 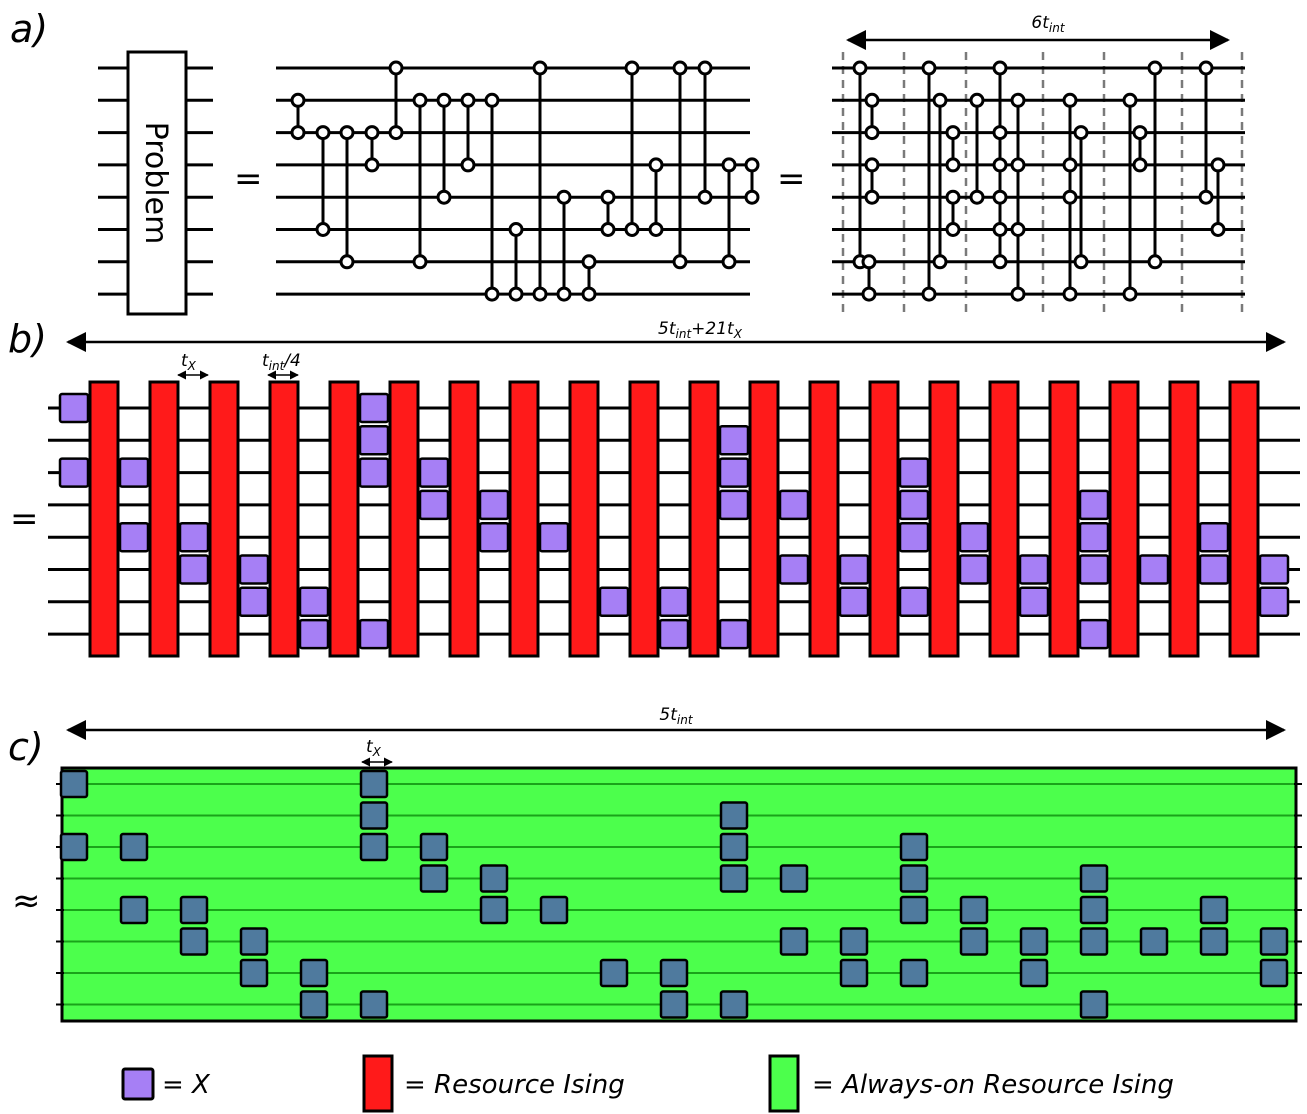 What do you see at coordinates (514, 1085) in the screenshot?
I see `legend-resource-text: = Resource Ising` at bounding box center [514, 1085].